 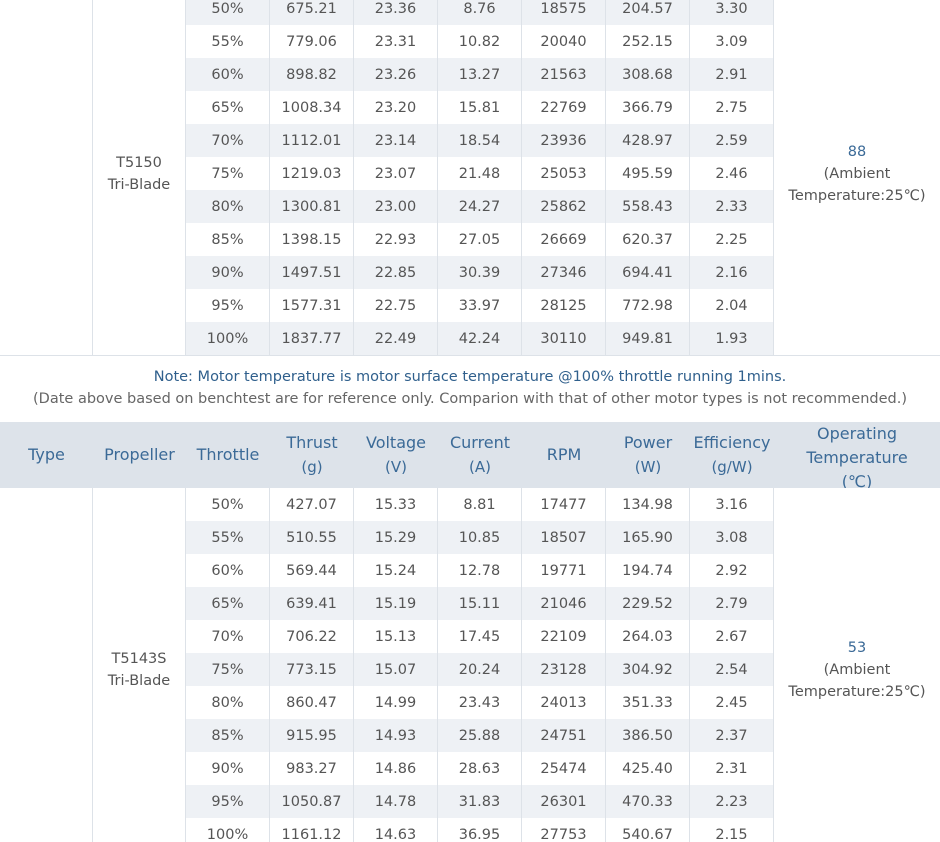 I want to click on header-cell: Throttle, so click(x=228, y=455).